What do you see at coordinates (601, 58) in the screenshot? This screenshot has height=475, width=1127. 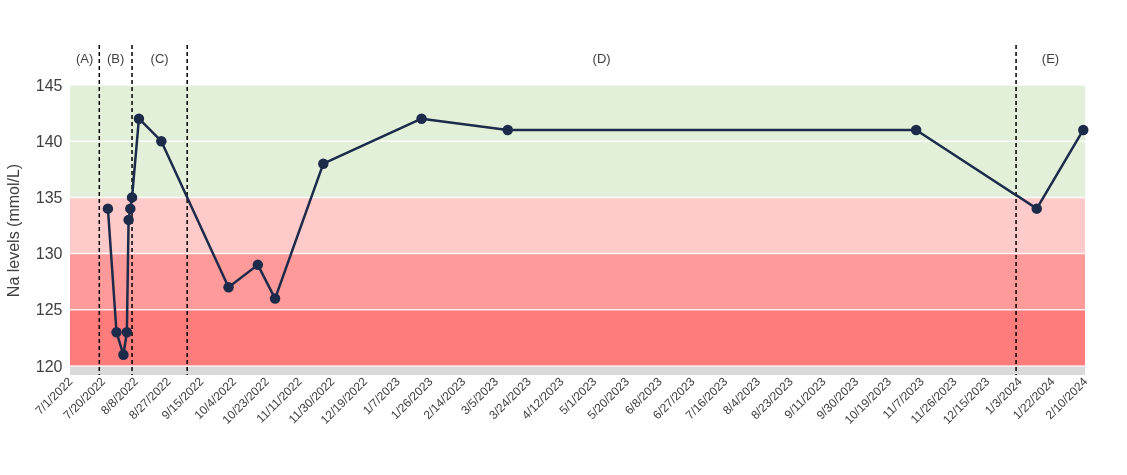 I see `text: (D)` at bounding box center [601, 58].